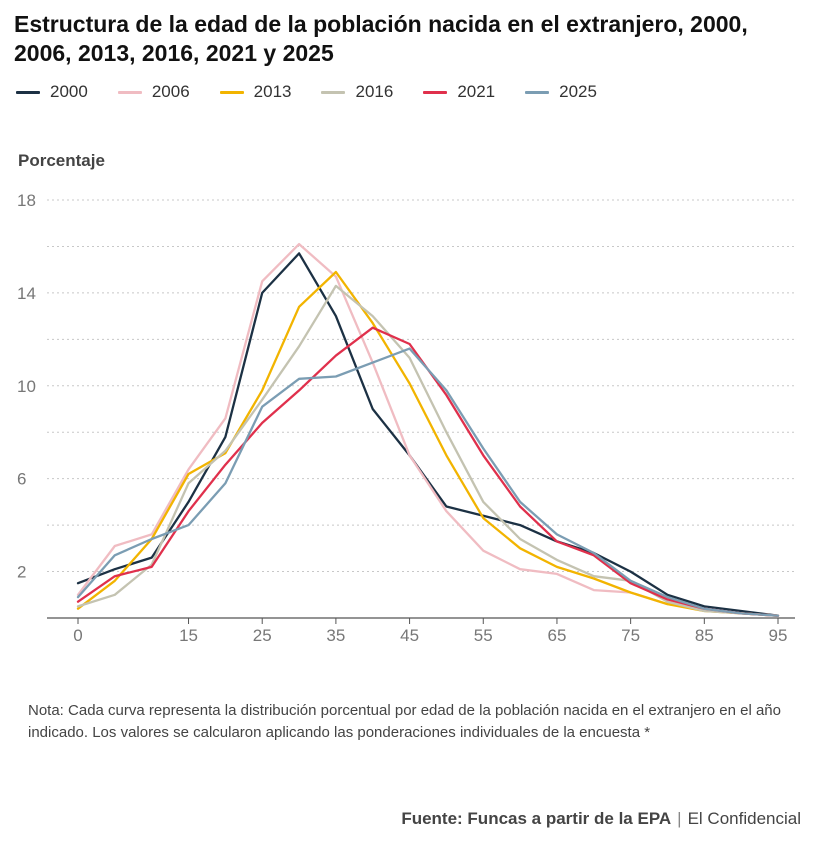 Image resolution: width=823 pixels, height=859 pixels. I want to click on x-tick-label: 75, so click(630, 635).